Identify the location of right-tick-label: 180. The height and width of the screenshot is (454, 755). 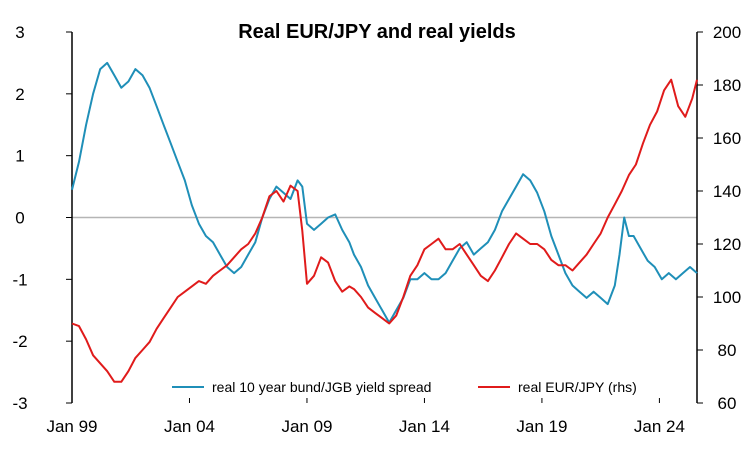
(727, 85).